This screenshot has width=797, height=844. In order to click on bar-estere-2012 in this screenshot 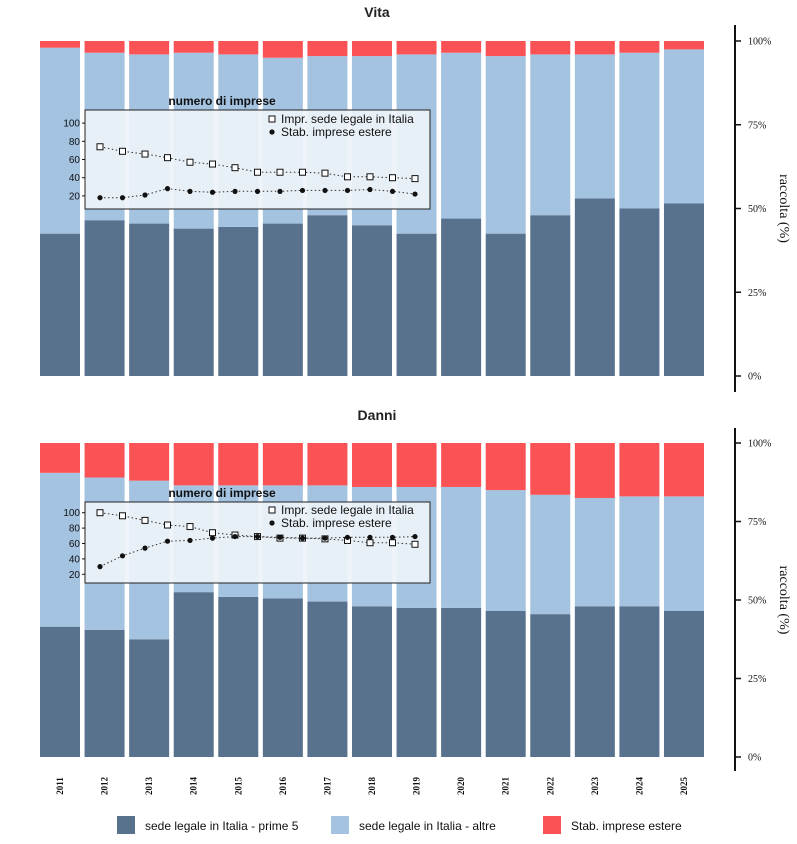, I will do `click(104, 460)`.